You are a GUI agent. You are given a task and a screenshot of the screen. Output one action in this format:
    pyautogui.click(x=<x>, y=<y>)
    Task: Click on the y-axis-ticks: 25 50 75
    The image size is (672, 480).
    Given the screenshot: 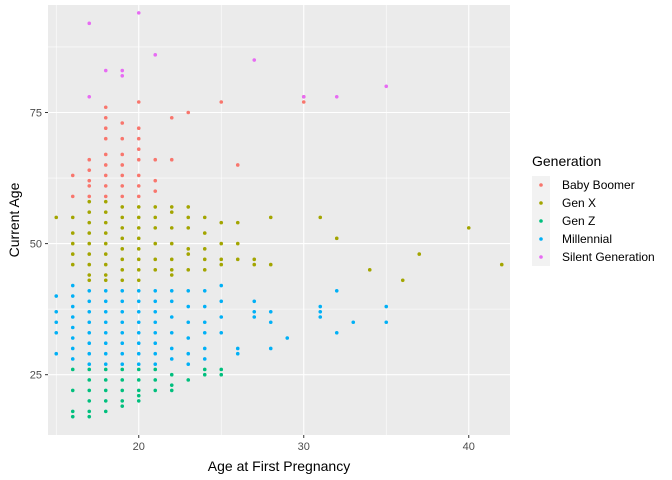 What is the action you would take?
    pyautogui.click(x=39, y=245)
    